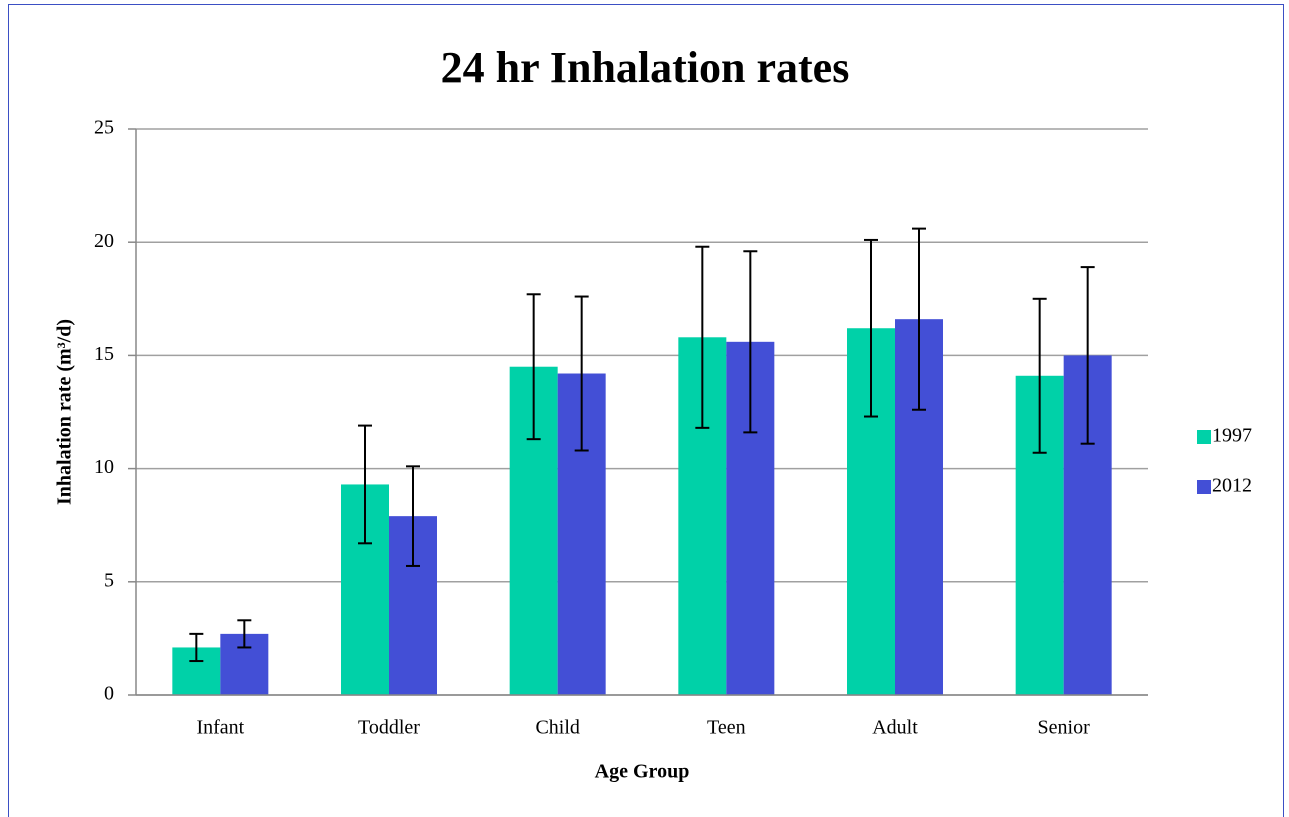 The image size is (1289, 817). I want to click on y-tick-label: 10, so click(104, 467).